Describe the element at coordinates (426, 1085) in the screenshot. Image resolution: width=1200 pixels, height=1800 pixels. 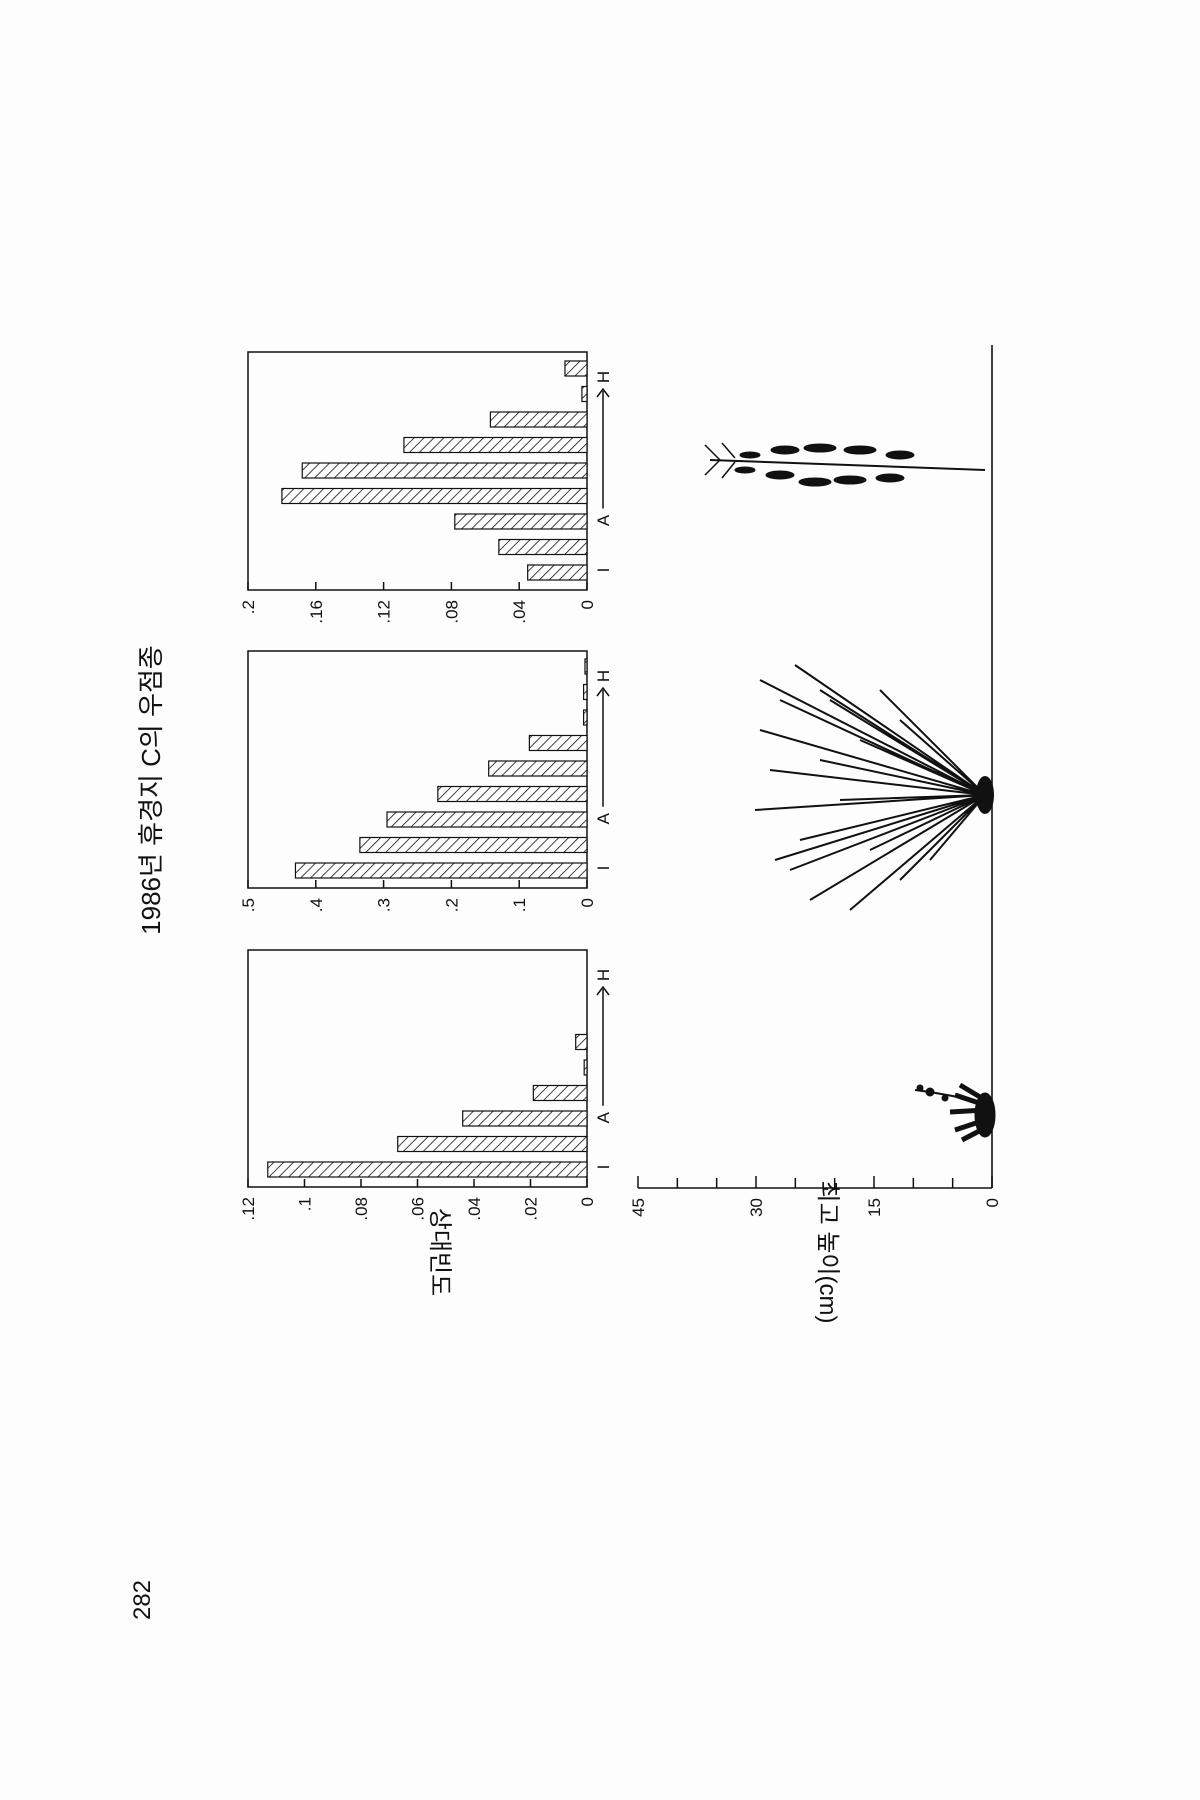
I see `histogram-chart-1: 0 .02 .04 .06 .08 .1 .12 I A H` at that location.